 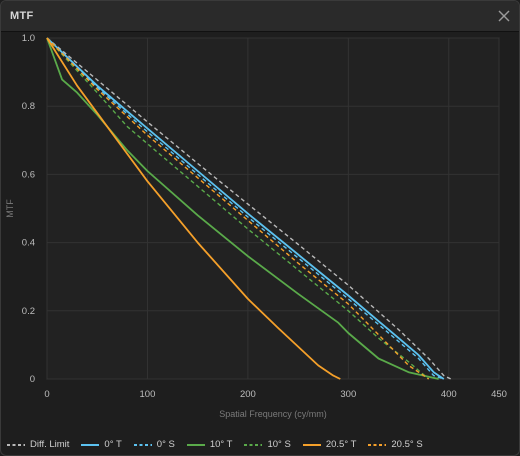 What do you see at coordinates (154, 444) in the screenshot?
I see `legend-item: 0° S` at bounding box center [154, 444].